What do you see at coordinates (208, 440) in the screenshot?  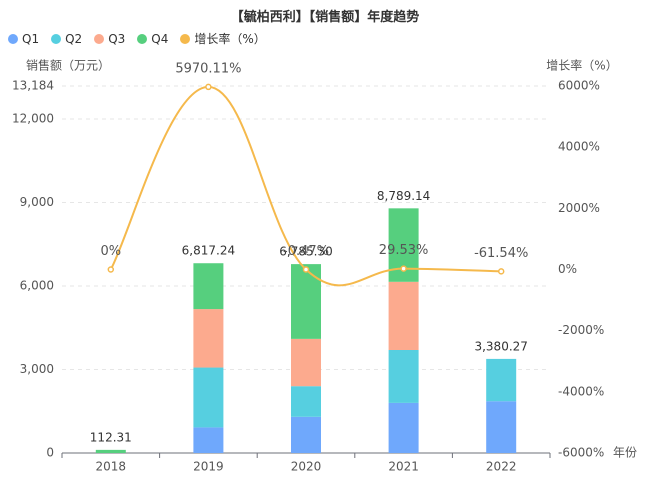 I see `bar-q1-2019` at bounding box center [208, 440].